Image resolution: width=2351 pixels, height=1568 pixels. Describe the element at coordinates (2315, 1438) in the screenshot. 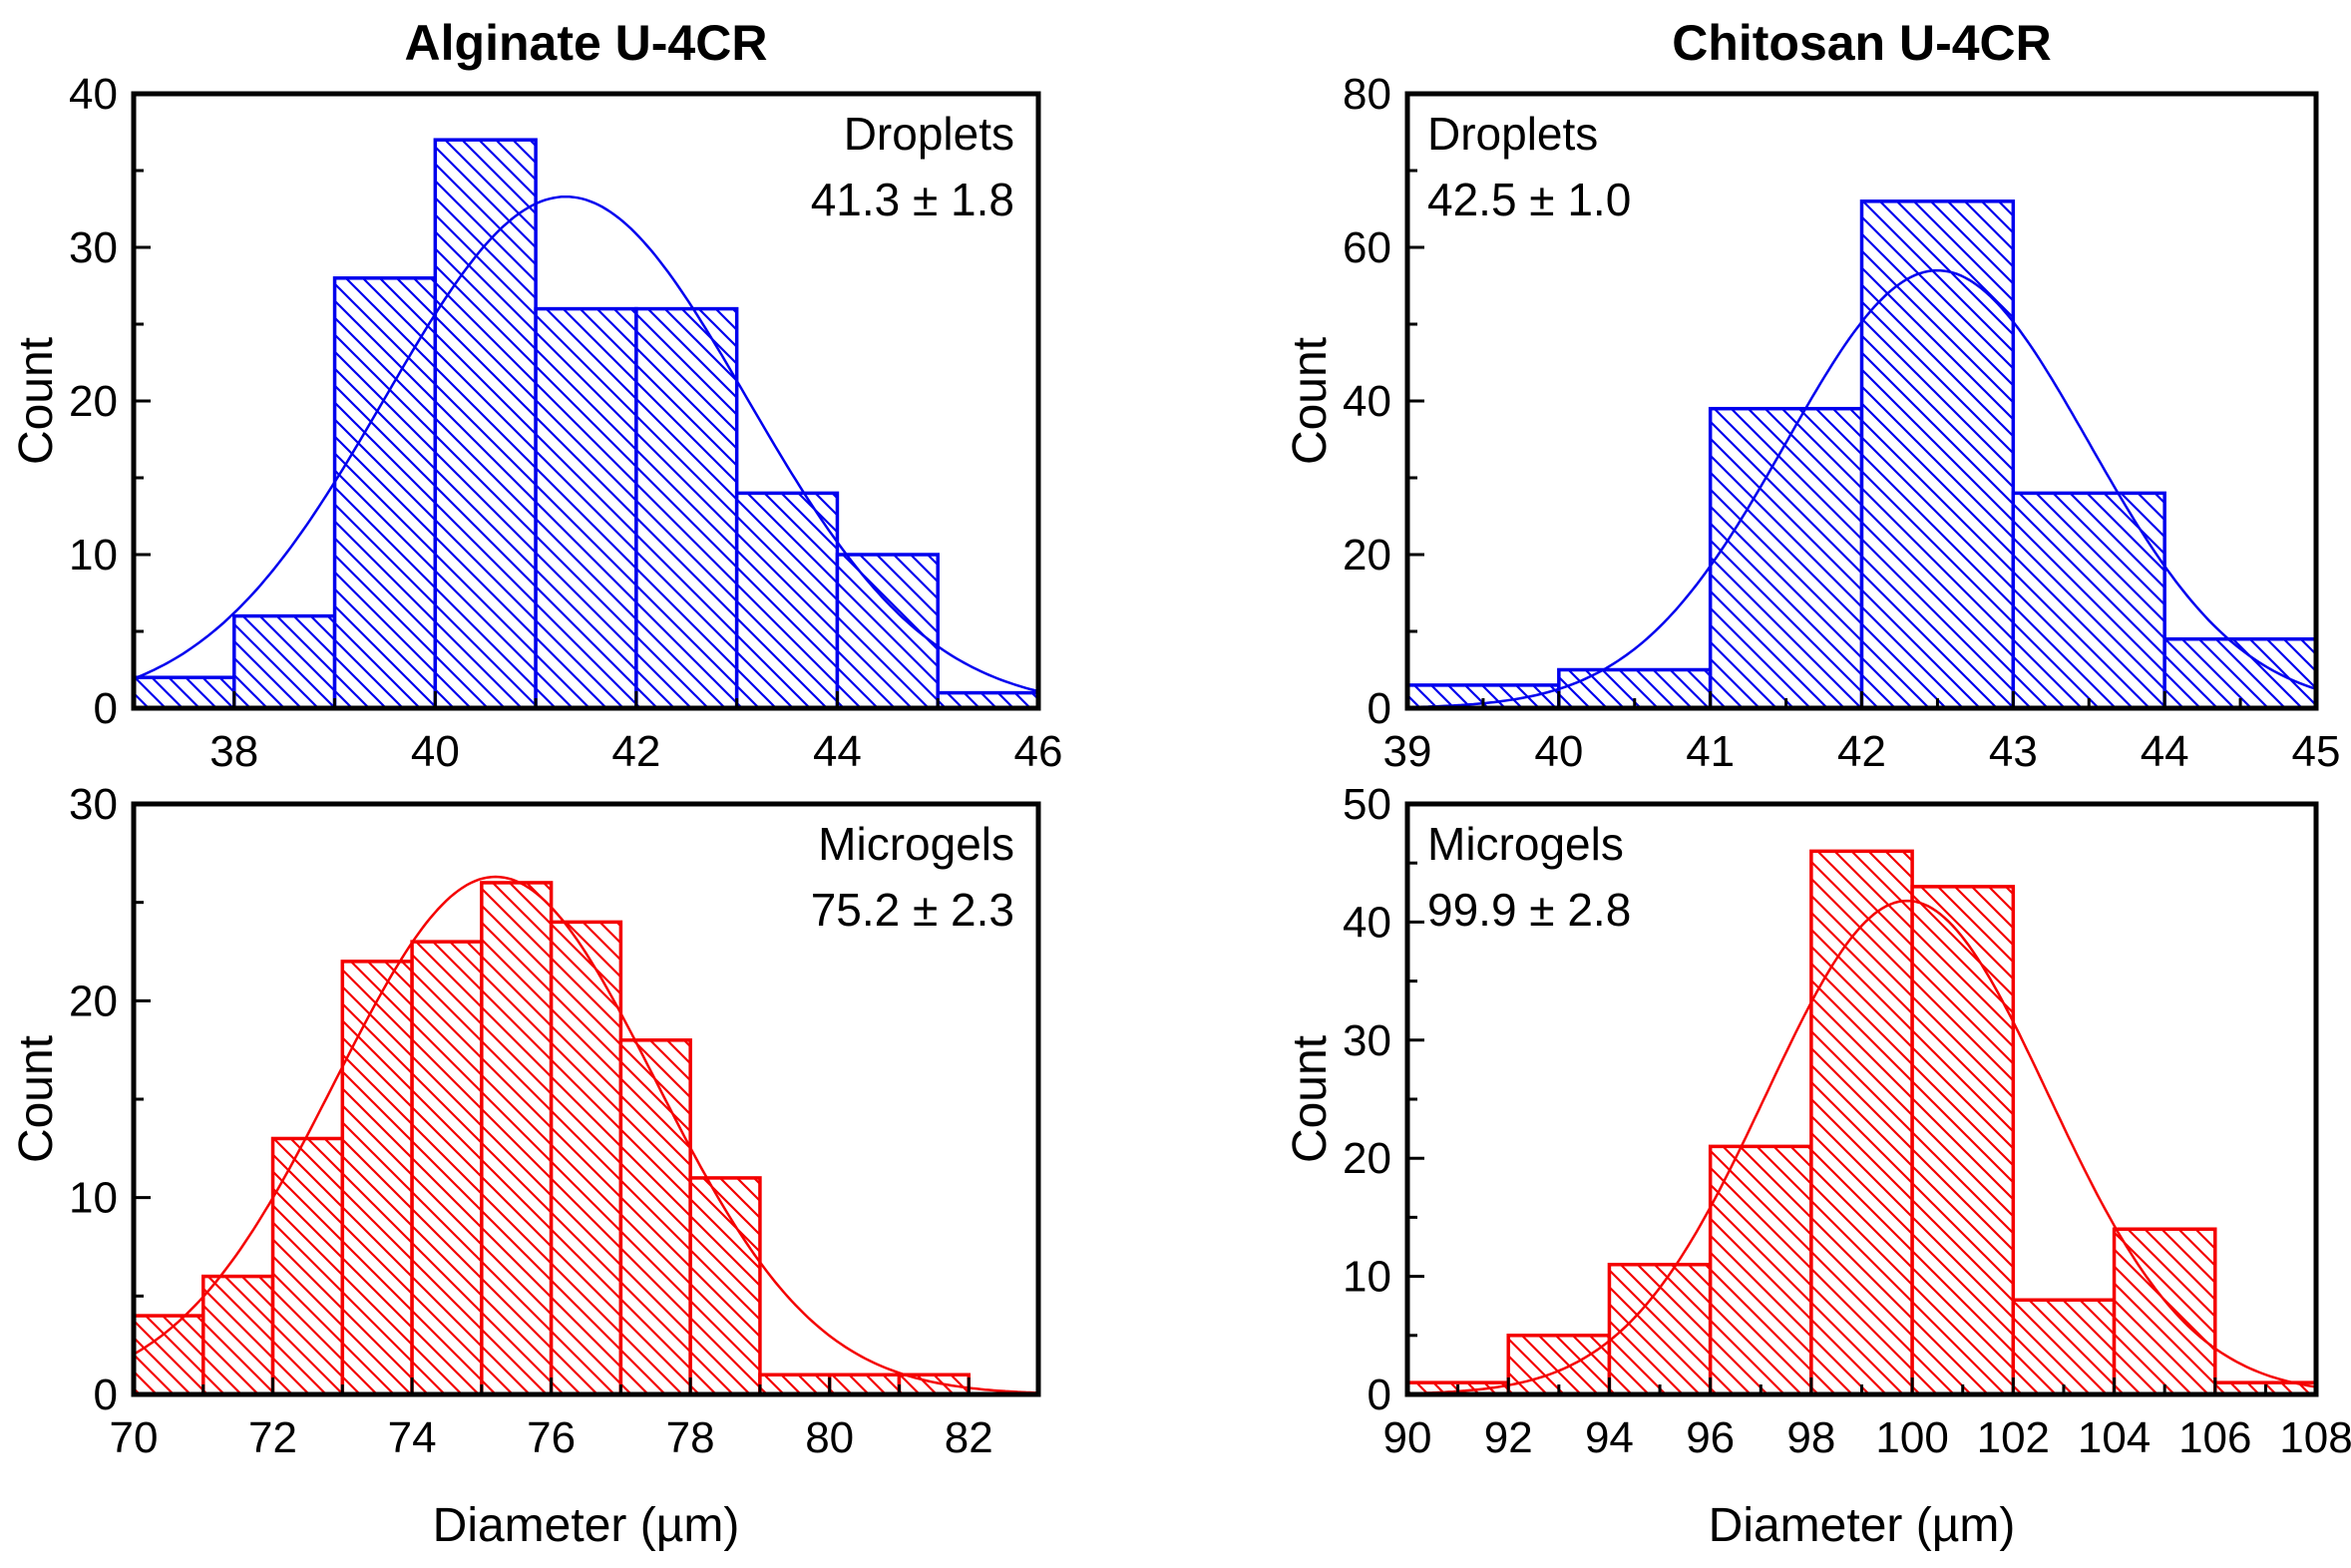

I see `x-tick-label: 108` at that location.